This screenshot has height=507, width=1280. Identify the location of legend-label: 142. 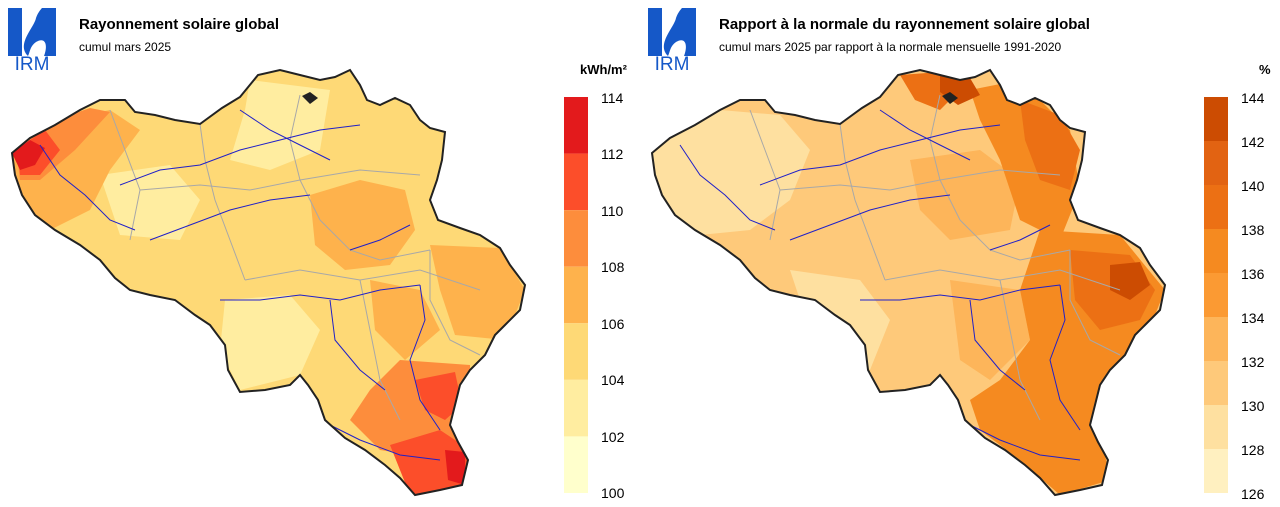
(1253, 142).